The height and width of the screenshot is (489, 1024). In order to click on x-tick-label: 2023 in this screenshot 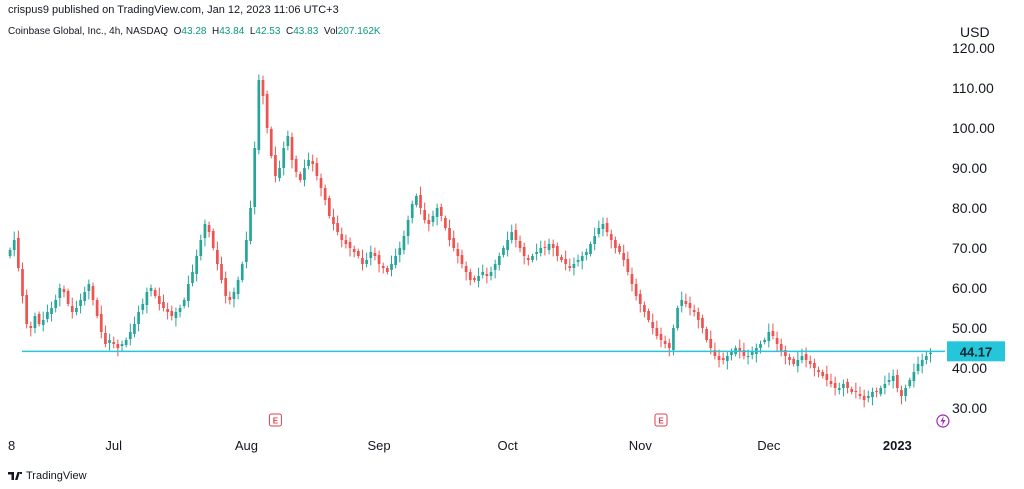, I will do `click(897, 445)`.